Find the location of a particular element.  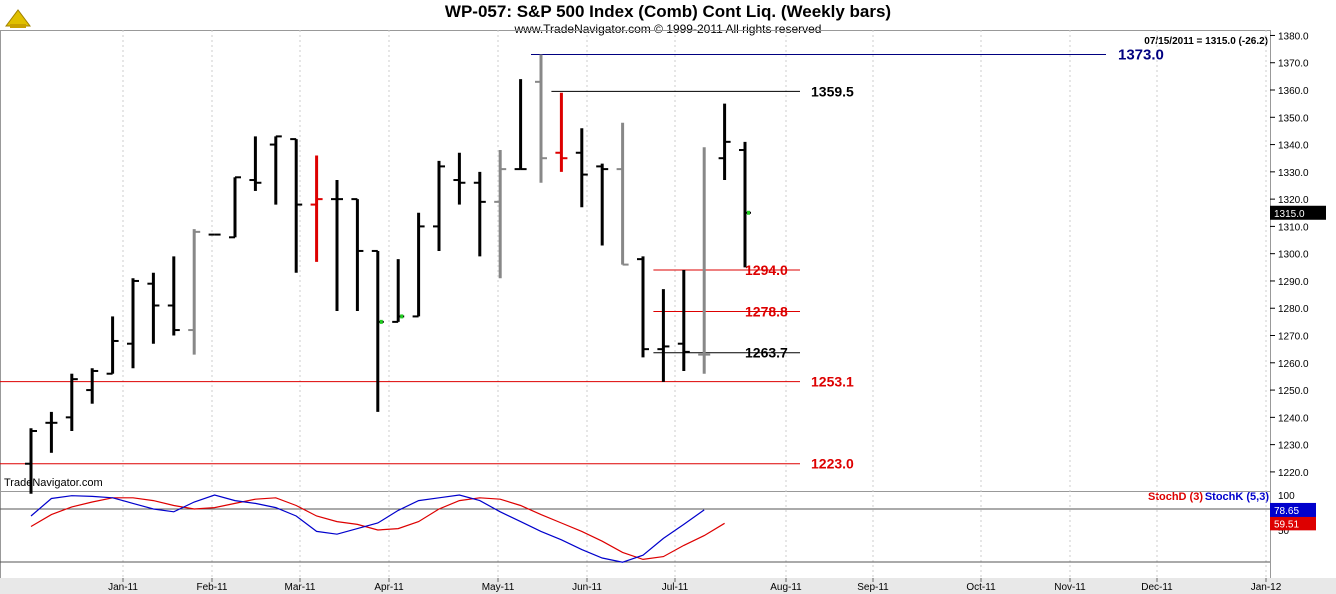

month-label: Sep-11 is located at coordinates (873, 587).